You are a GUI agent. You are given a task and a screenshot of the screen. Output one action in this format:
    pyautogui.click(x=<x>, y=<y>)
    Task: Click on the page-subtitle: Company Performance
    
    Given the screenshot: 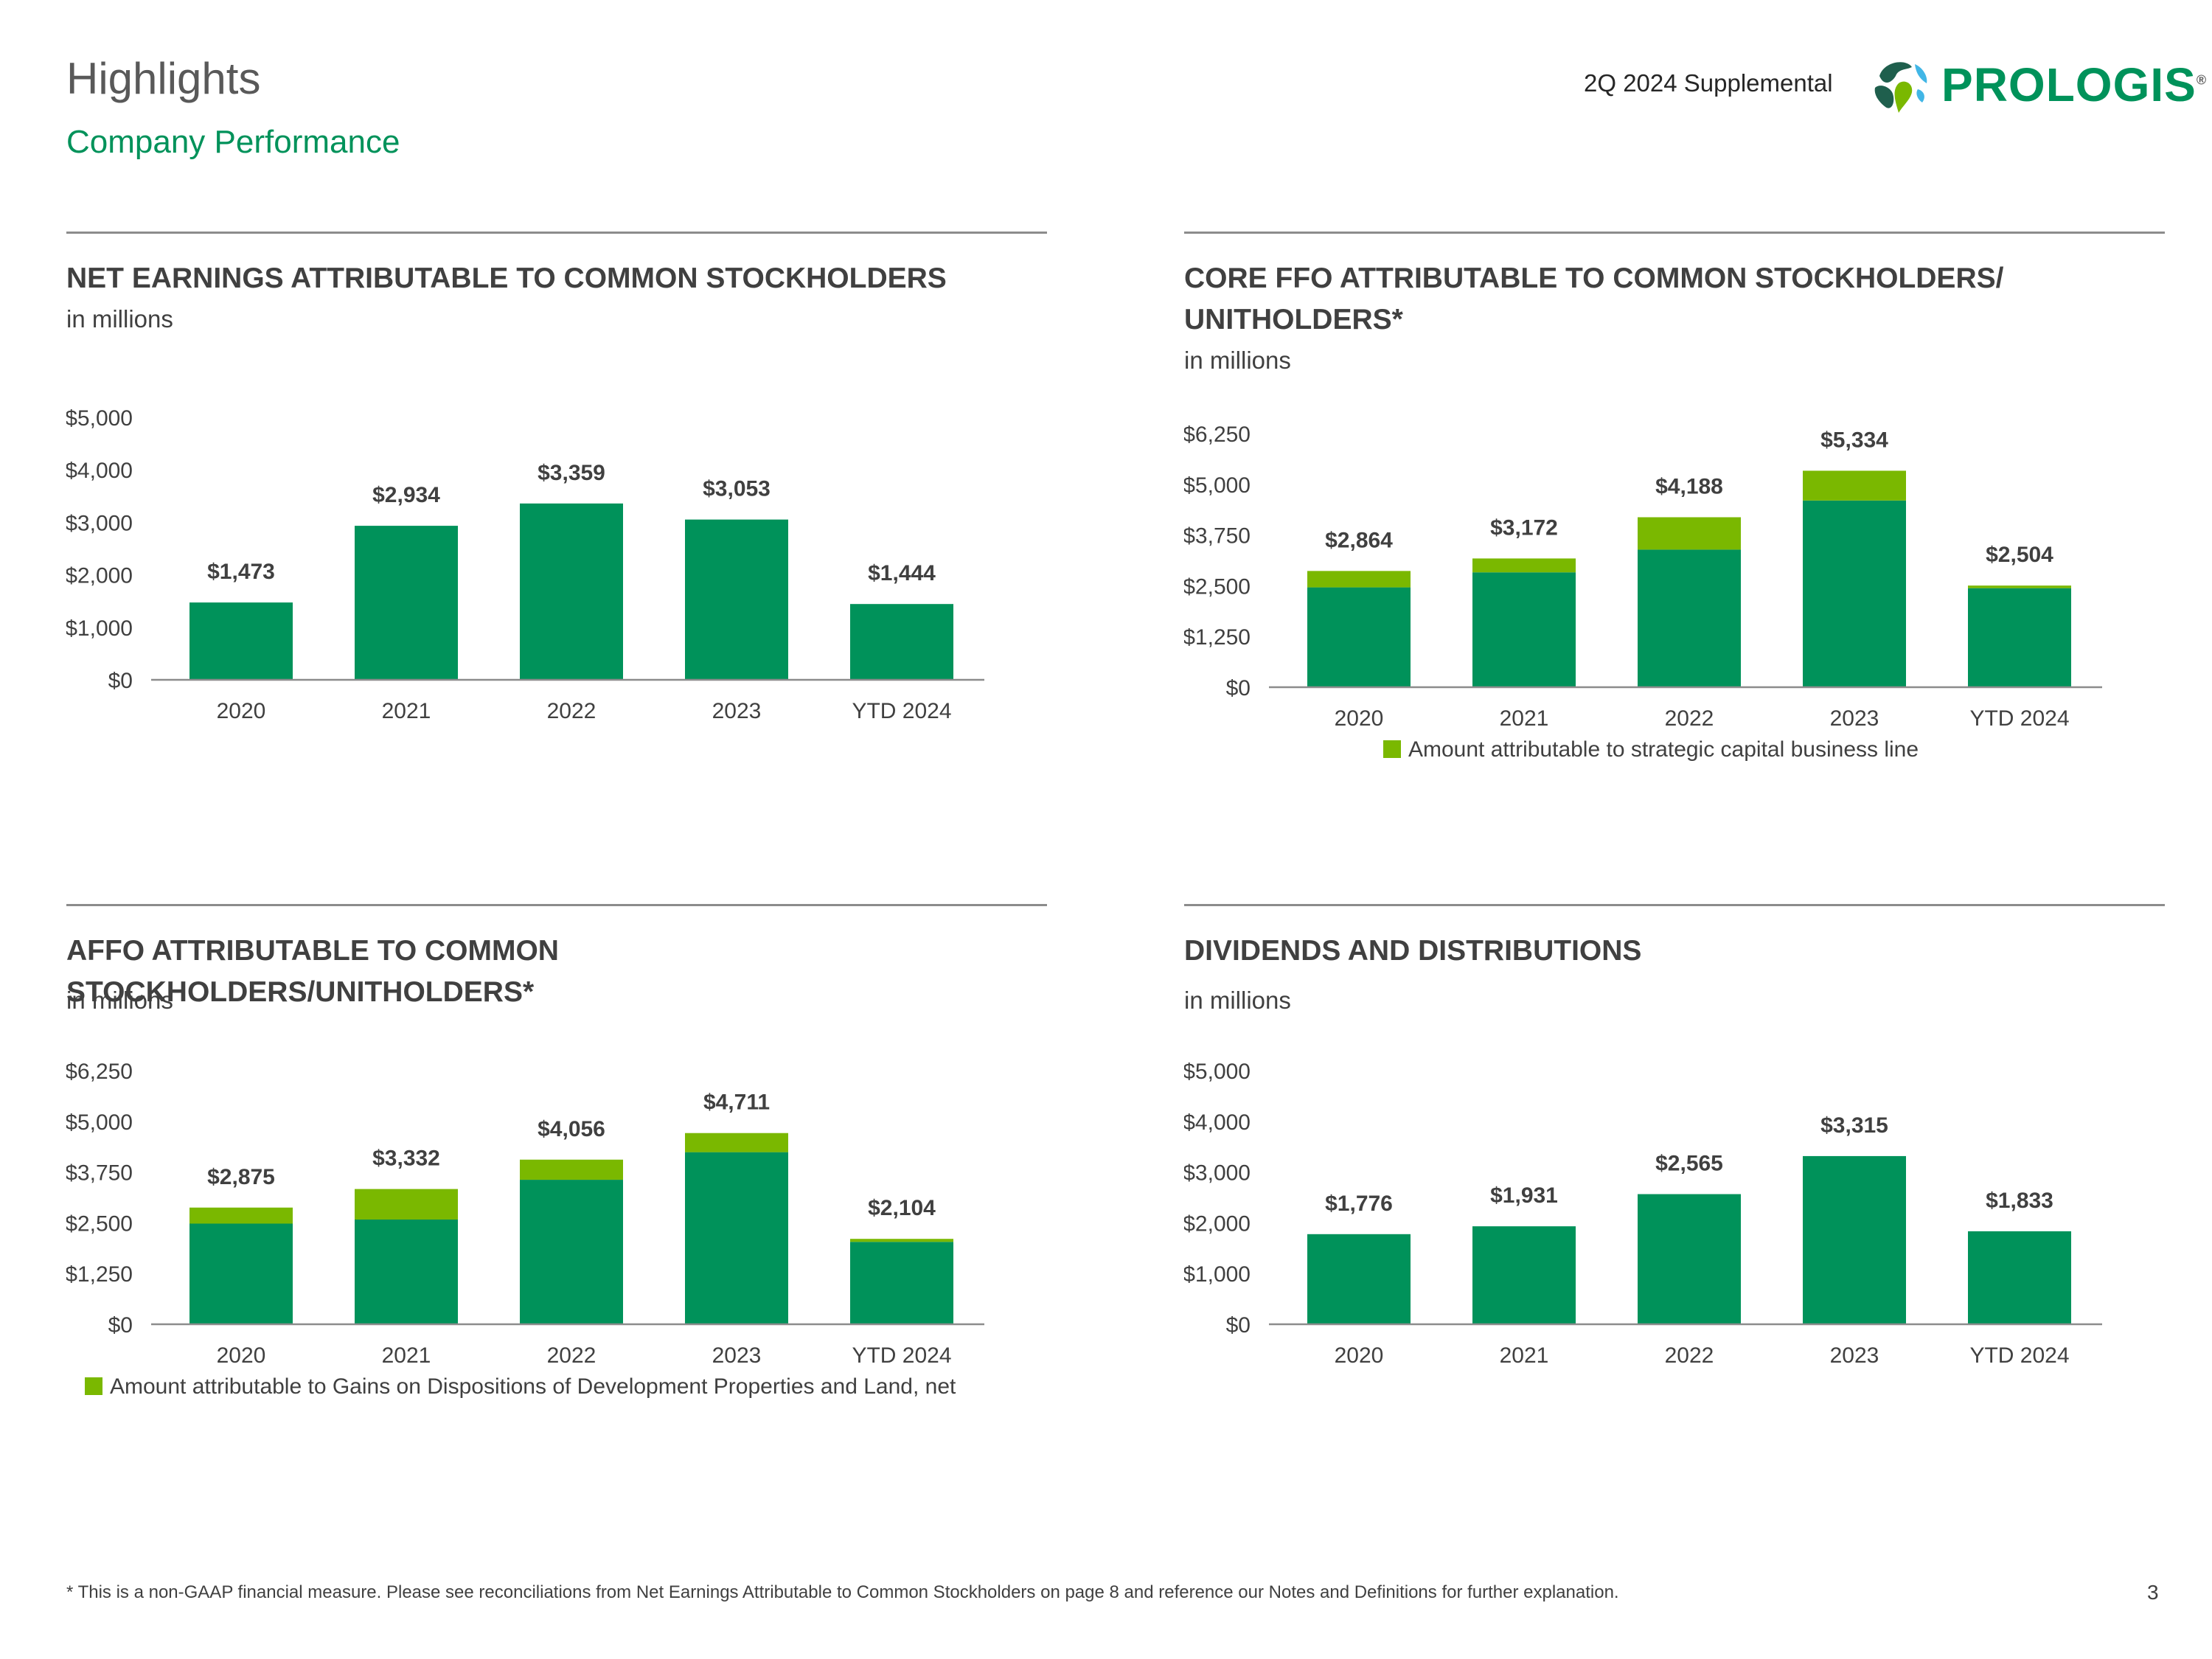 What is the action you would take?
    pyautogui.click(x=233, y=142)
    